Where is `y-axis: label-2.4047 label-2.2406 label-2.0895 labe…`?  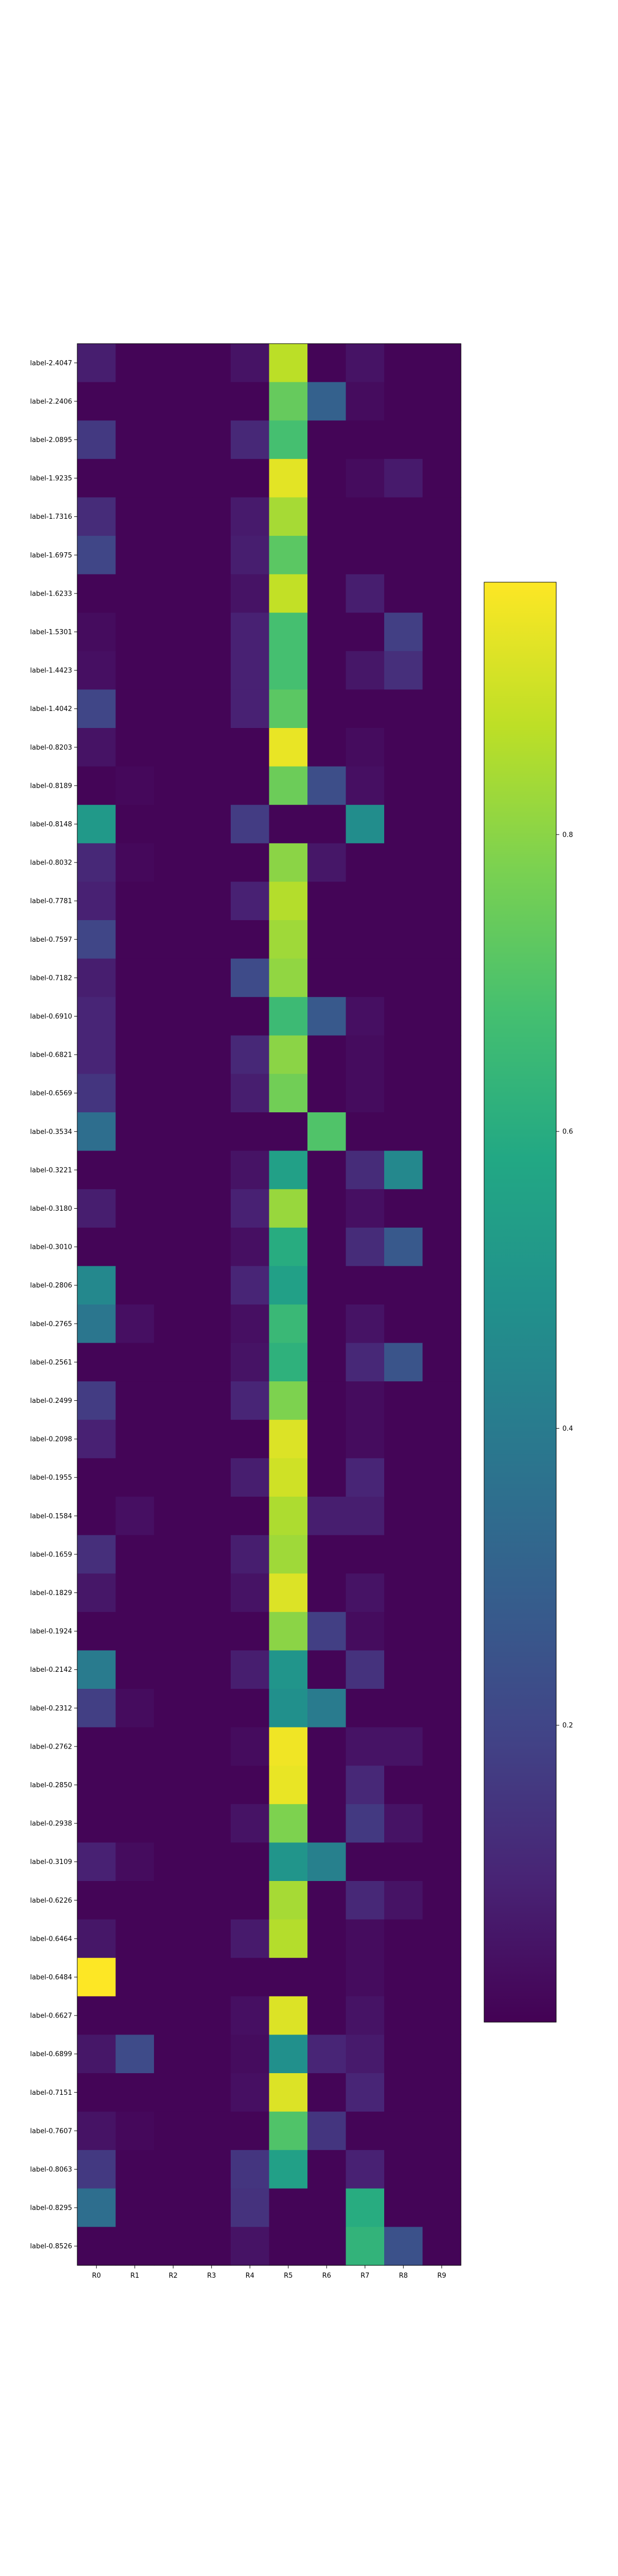
y-axis: label-2.4047 label-2.2406 label-2.0895 labe… is located at coordinates (54, 1305).